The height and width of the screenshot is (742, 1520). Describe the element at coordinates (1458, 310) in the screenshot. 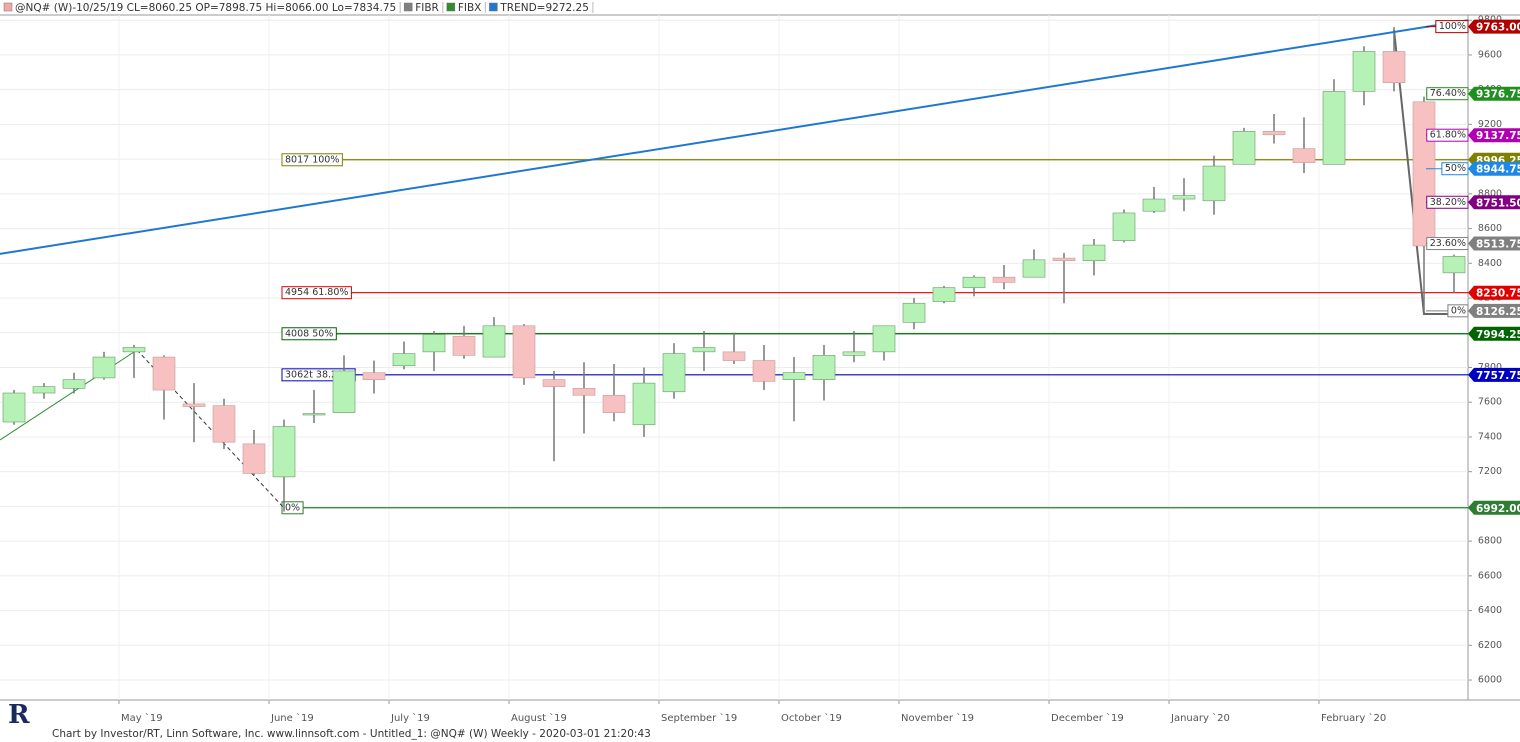

I see `fib-label: 0%` at that location.